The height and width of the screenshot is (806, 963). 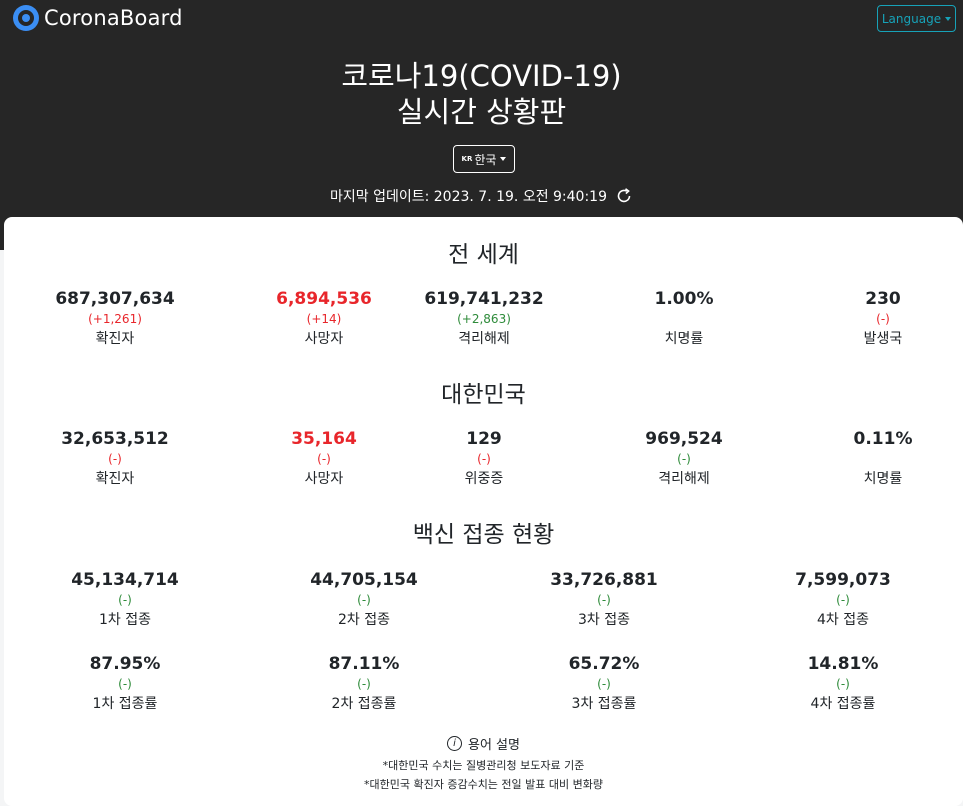 I want to click on korea-section-title: 대한민국, so click(x=483, y=395).